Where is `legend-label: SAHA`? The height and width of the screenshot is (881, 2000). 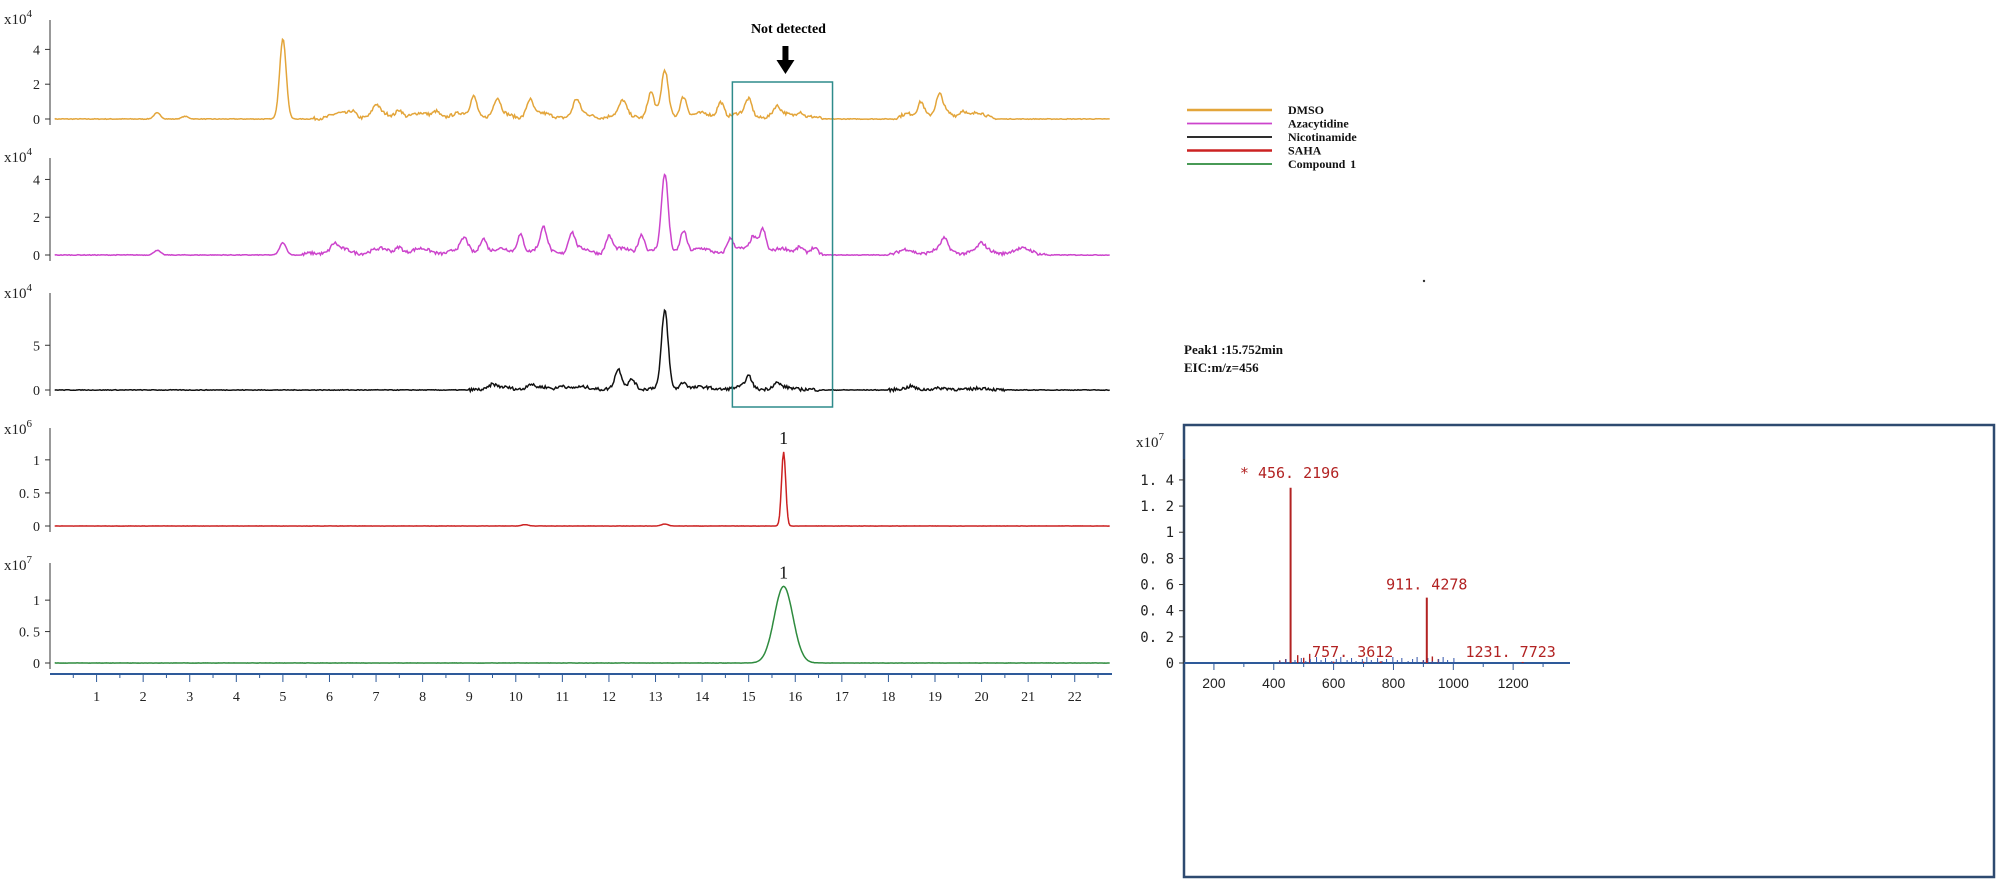
legend-label: SAHA is located at coordinates (1305, 151).